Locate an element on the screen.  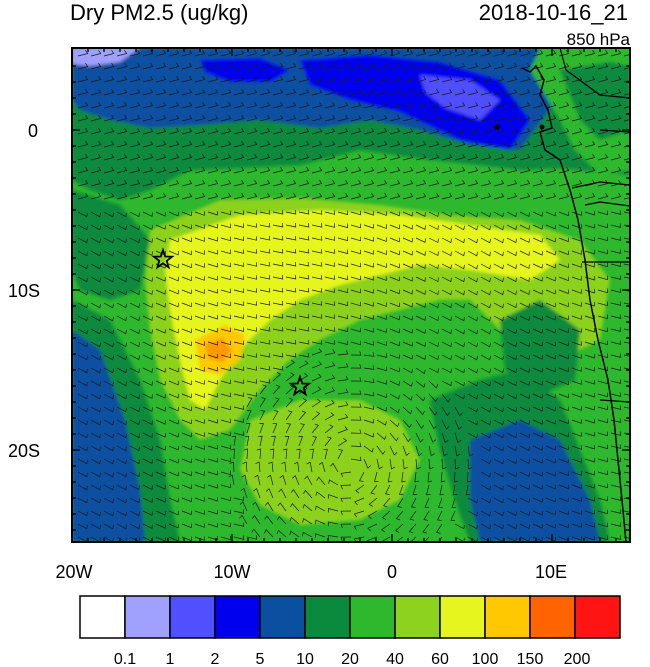
colorbar-label: 20 is located at coordinates (350, 659).